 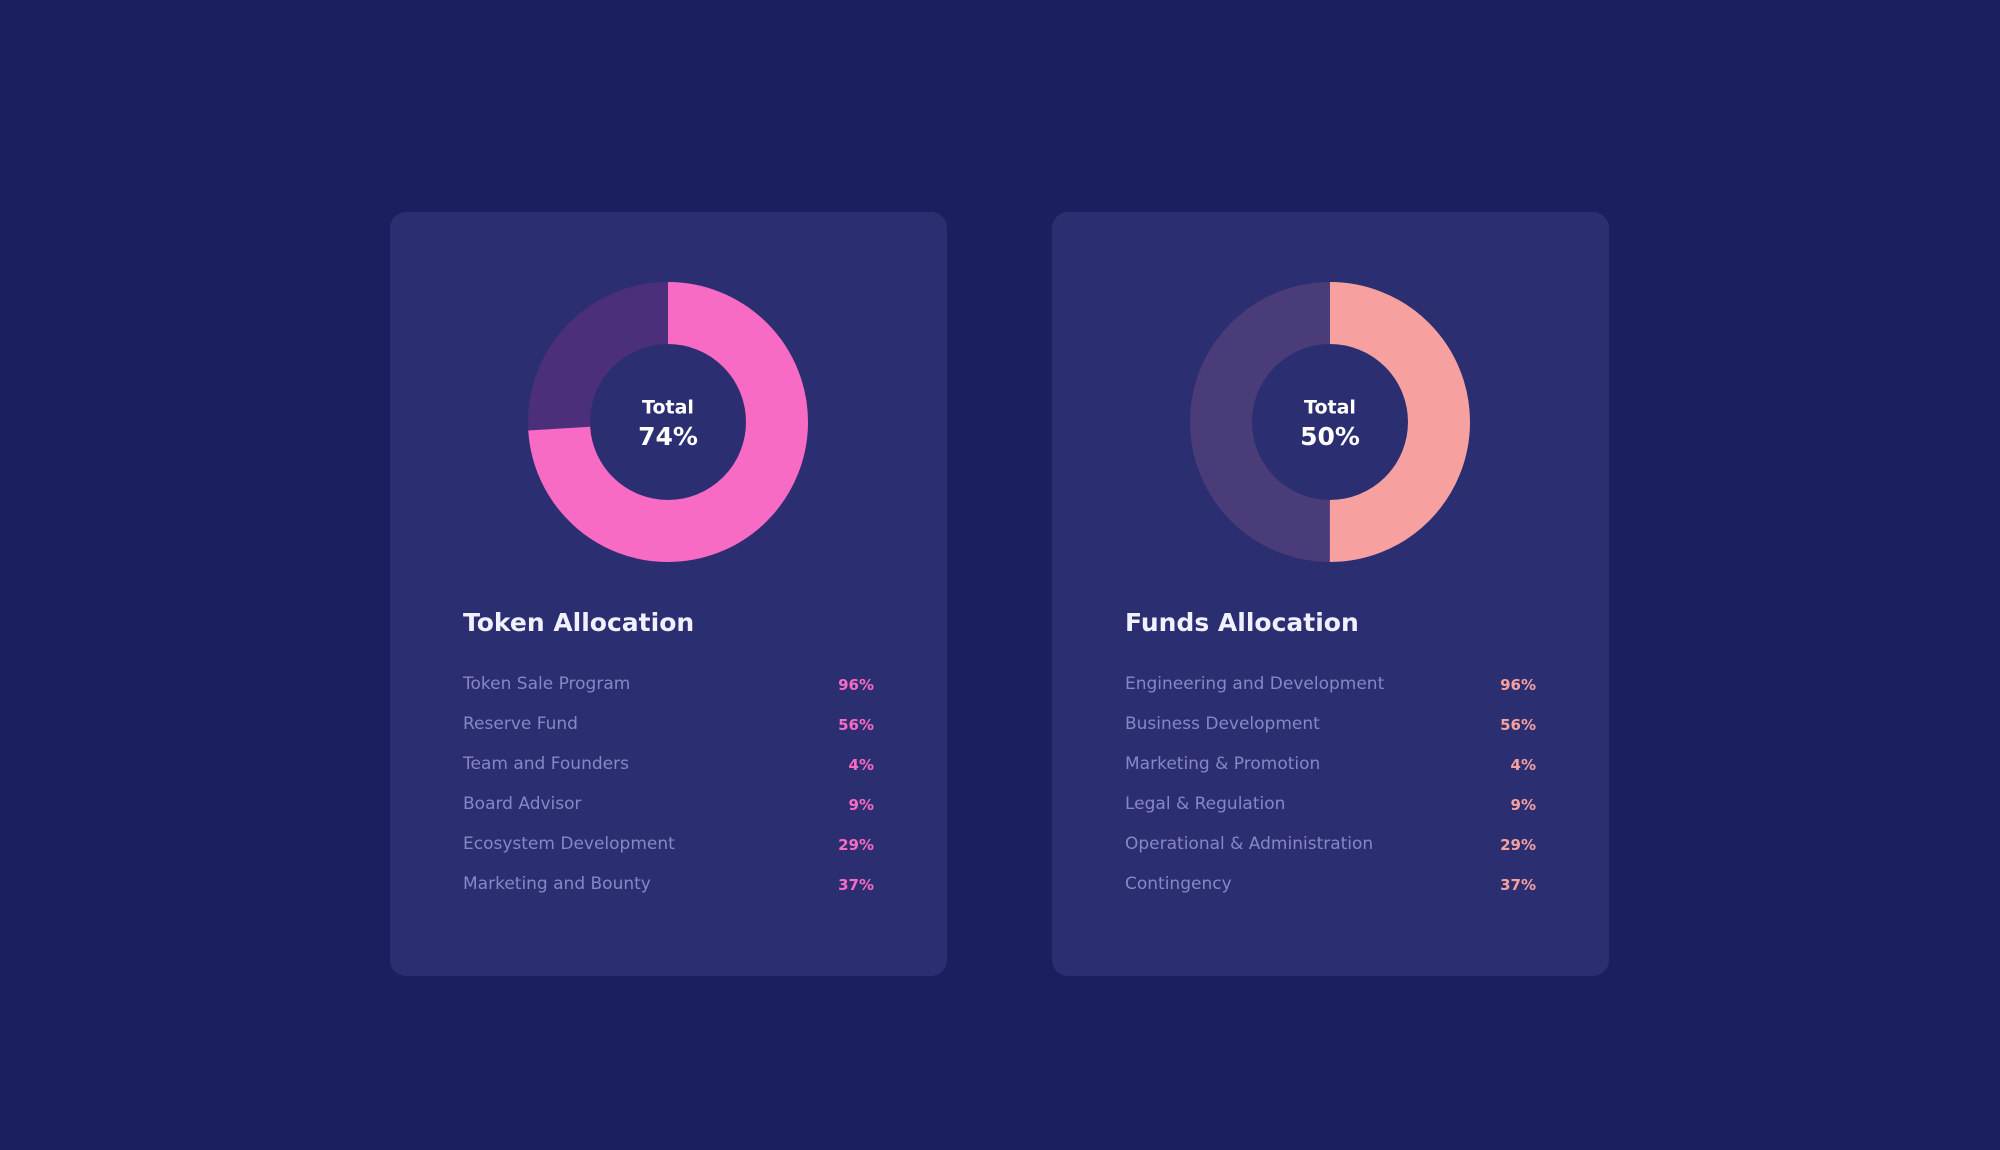 What do you see at coordinates (668, 889) in the screenshot?
I see `list-row: Marketing and Bounty 37%` at bounding box center [668, 889].